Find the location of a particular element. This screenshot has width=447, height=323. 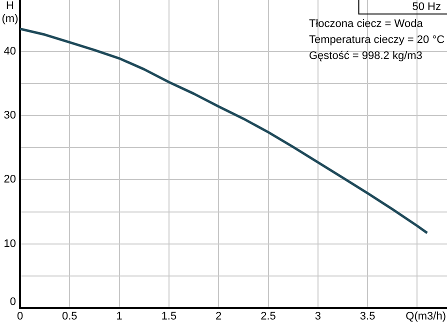

y-tick-label: 40 is located at coordinates (10, 51).